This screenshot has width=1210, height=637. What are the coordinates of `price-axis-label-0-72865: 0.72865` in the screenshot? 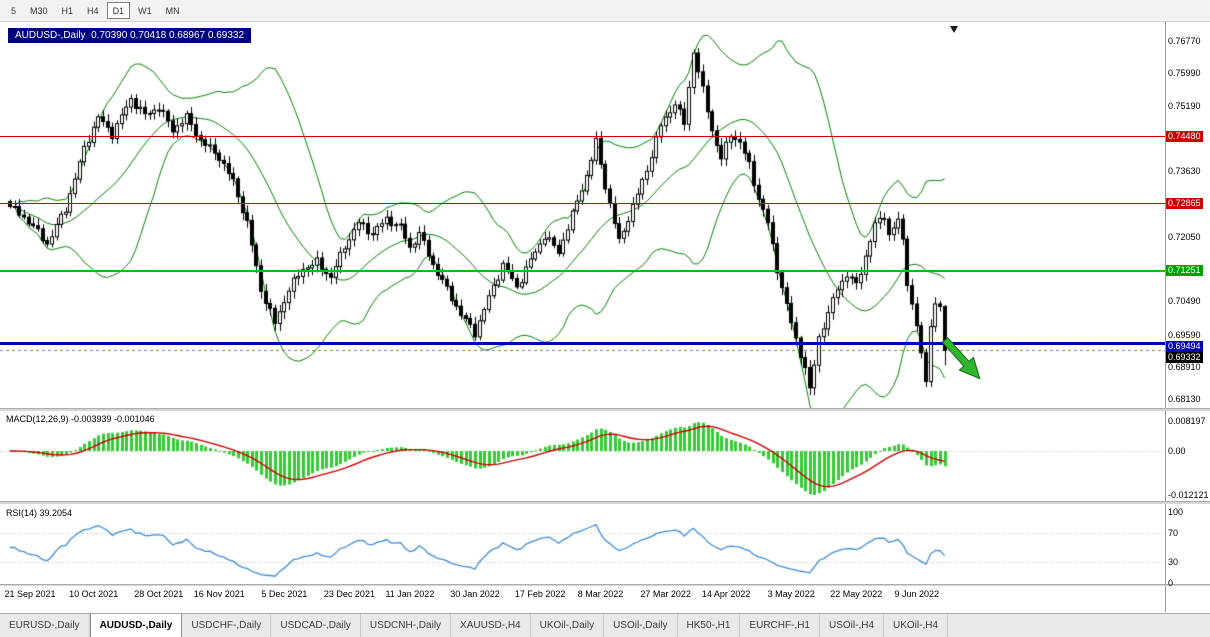 It's located at (1184, 203).